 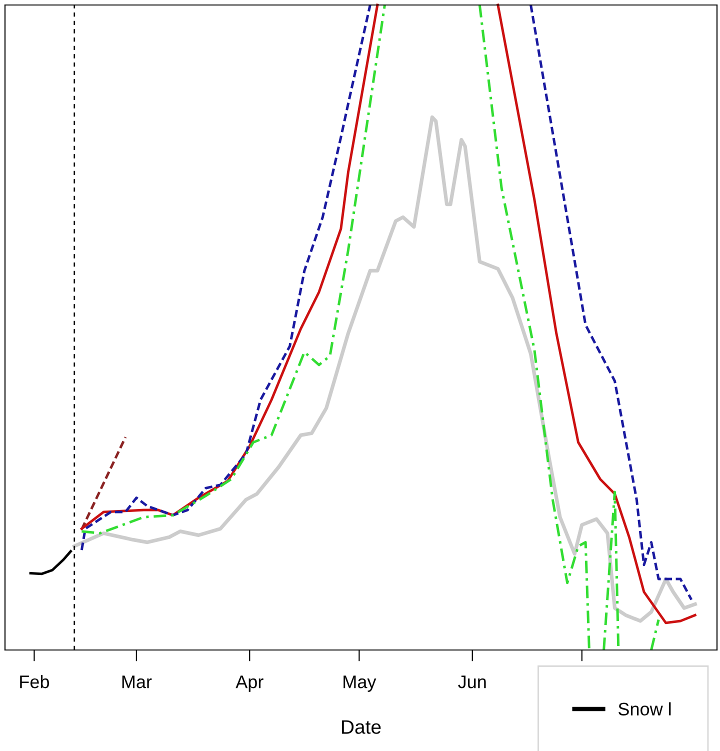 I want to click on x-tick-label: Apr, so click(x=250, y=684).